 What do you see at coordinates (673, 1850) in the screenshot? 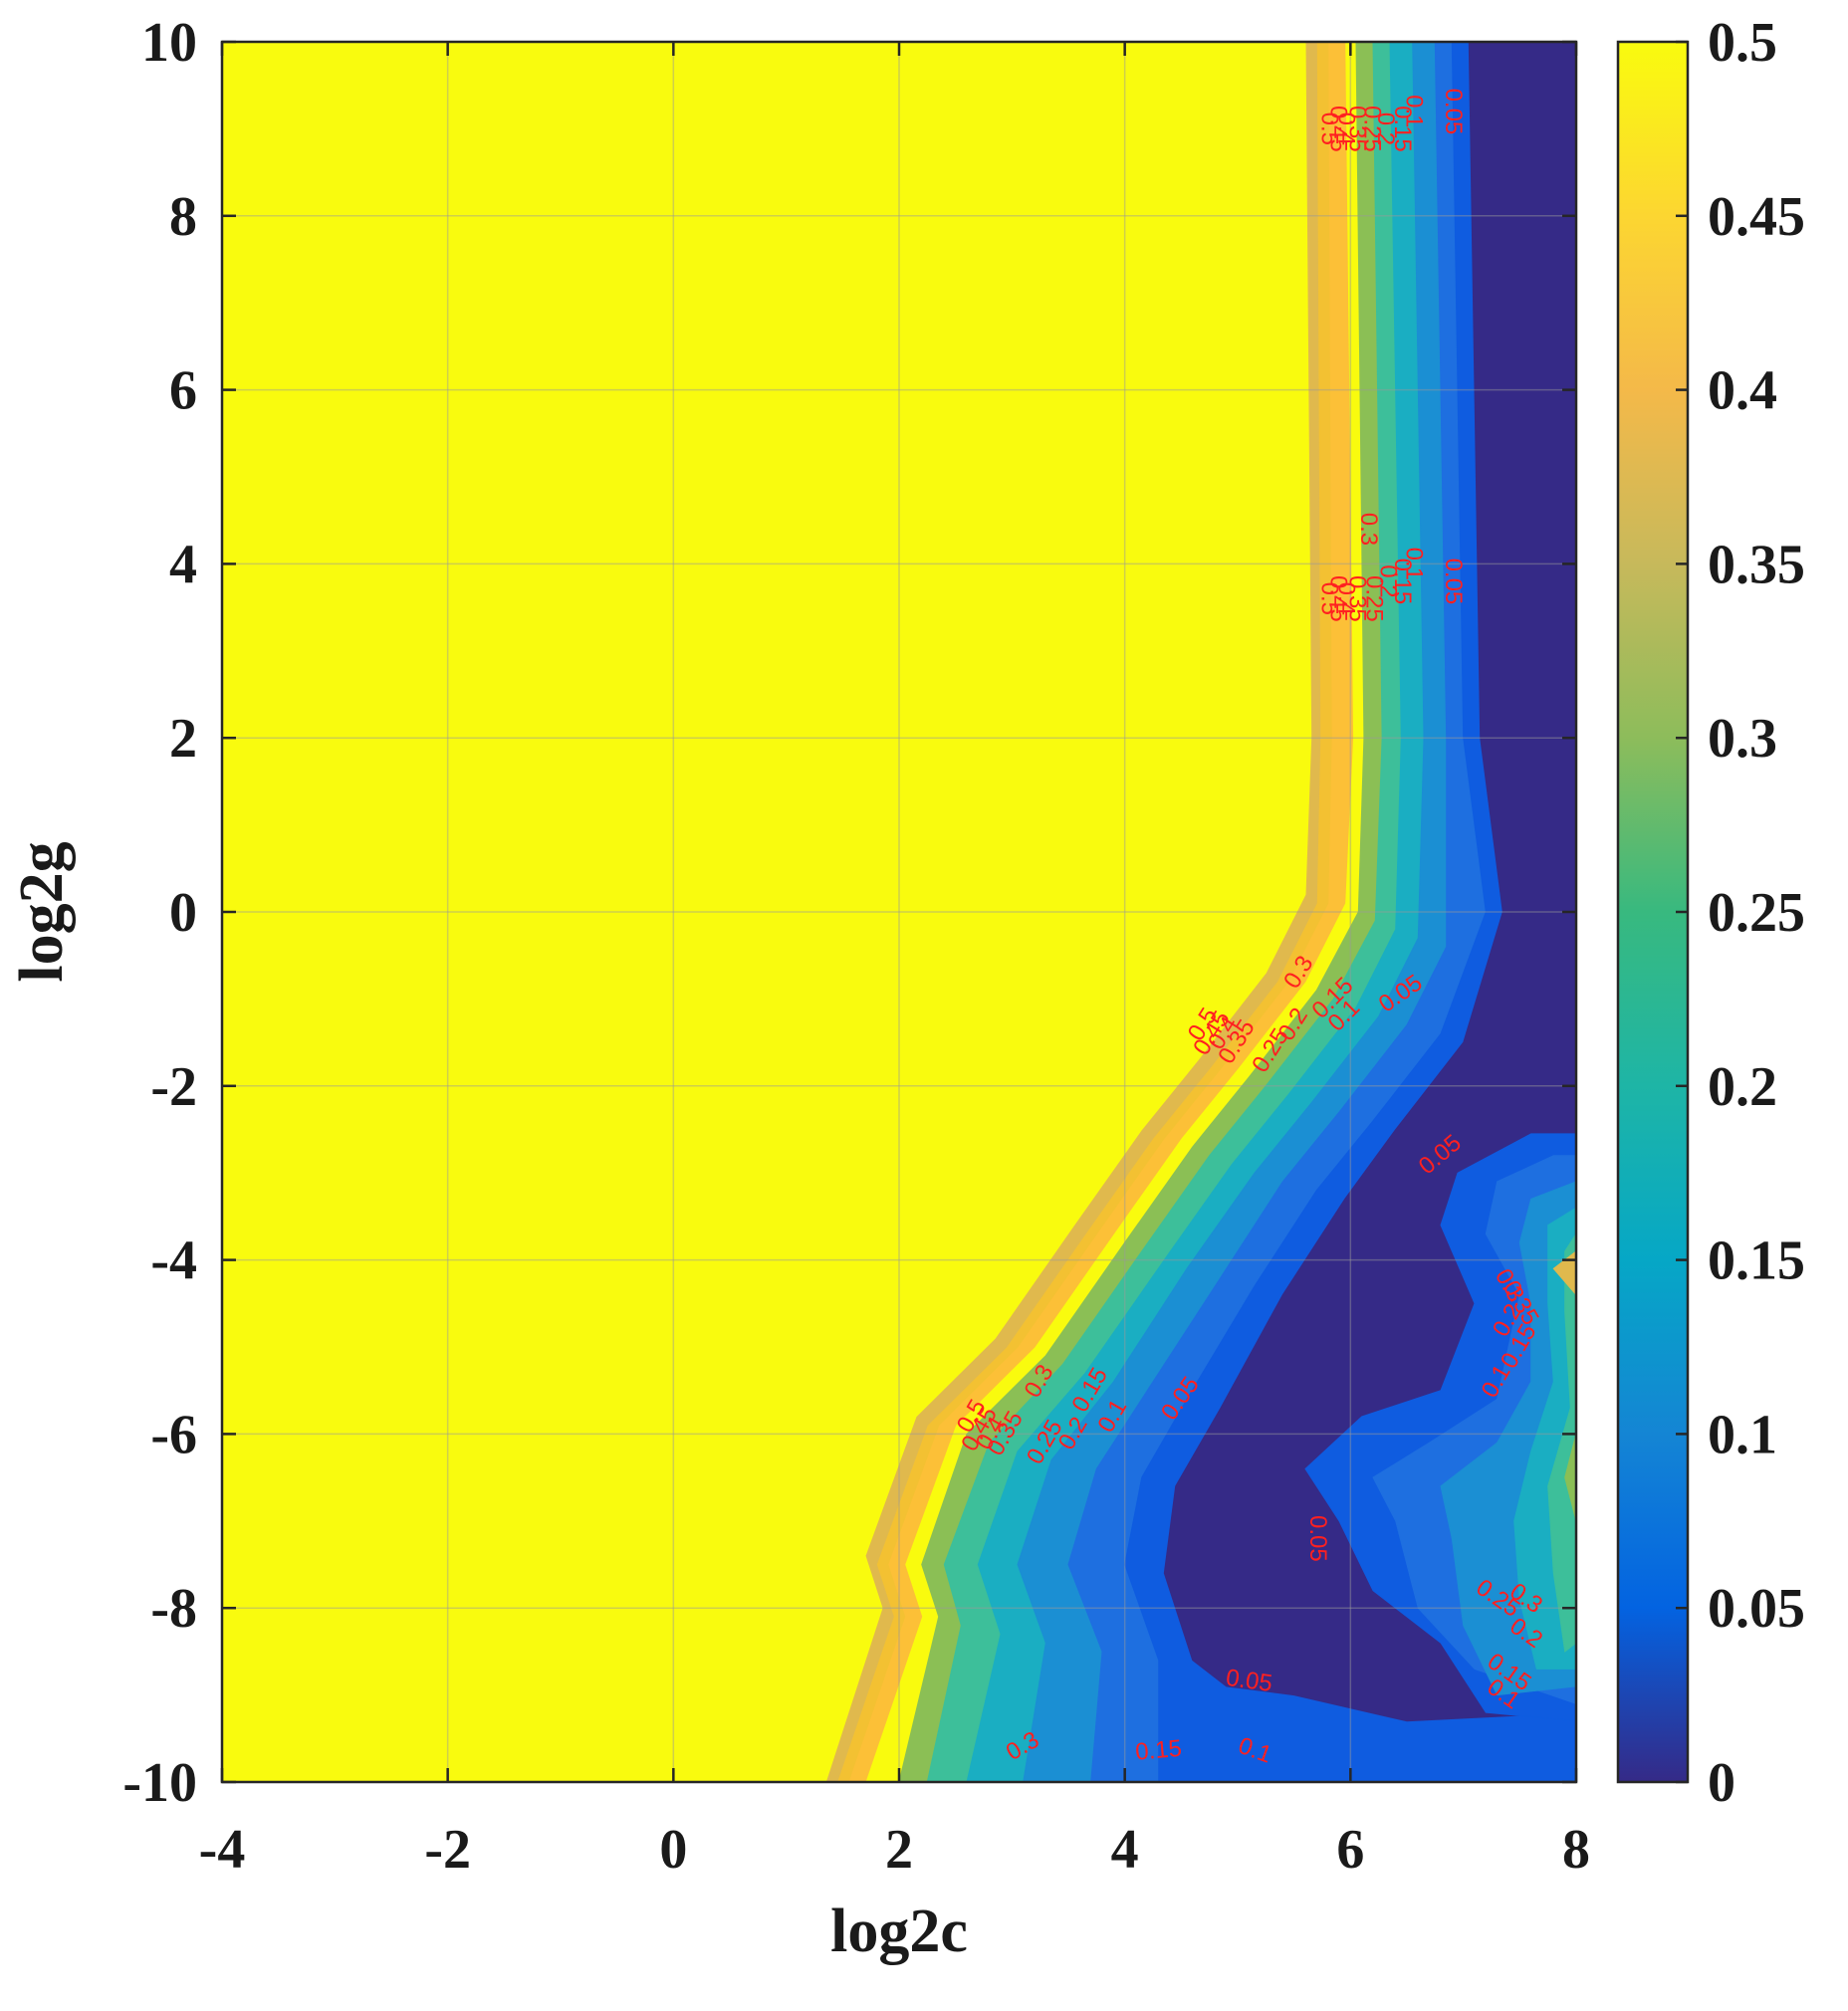
I see `x-tick-label-2: 0` at bounding box center [673, 1850].